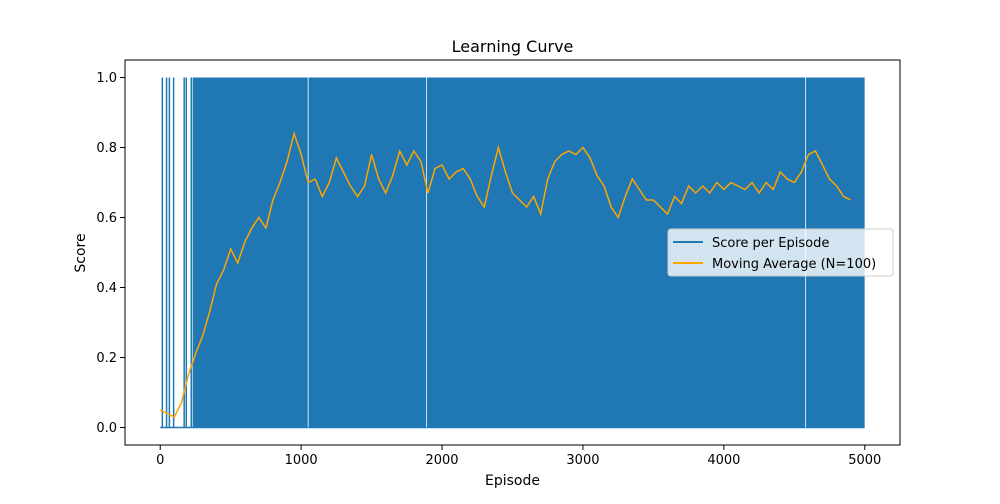 The image size is (1000, 504). I want to click on legend-label-score: Score per Episode, so click(770, 243).